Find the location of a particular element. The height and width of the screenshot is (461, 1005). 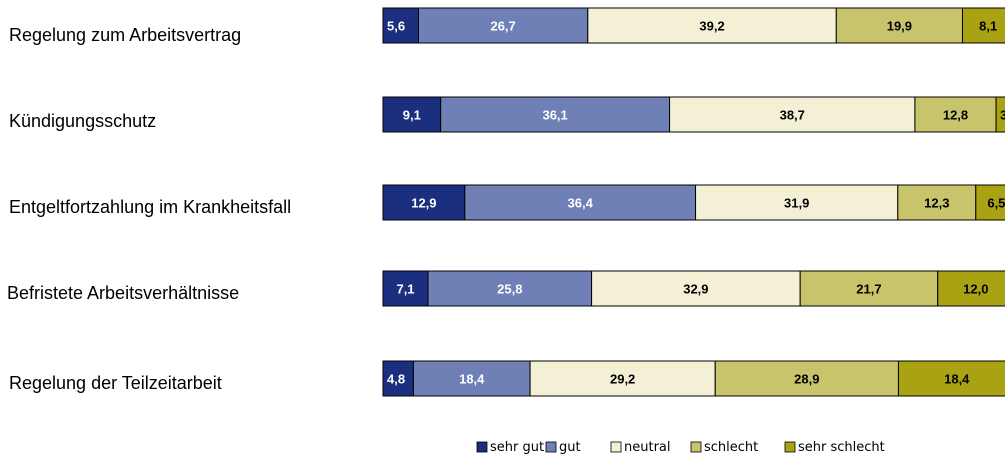

legend-item: sehr gut is located at coordinates (510, 447).